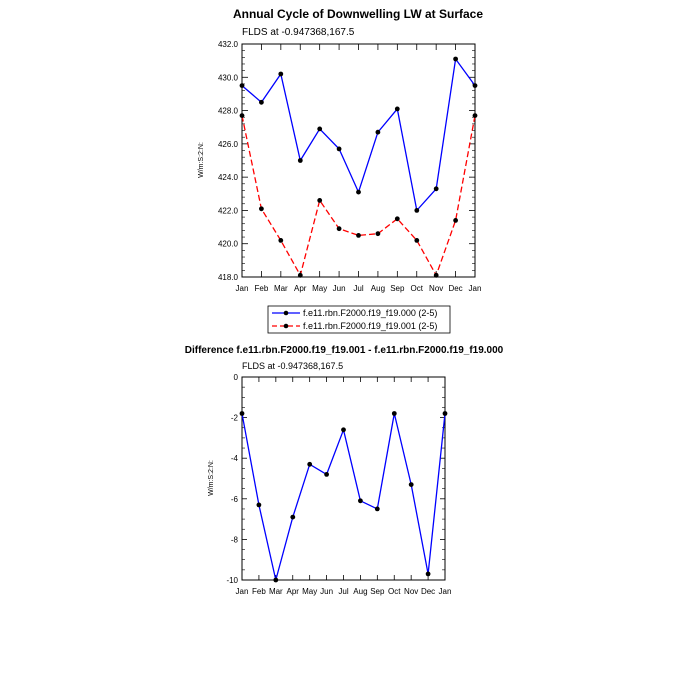 Image resolution: width=675 pixels, height=676 pixels. What do you see at coordinates (235, 499) in the screenshot?
I see `y-tick-label: -6` at bounding box center [235, 499].